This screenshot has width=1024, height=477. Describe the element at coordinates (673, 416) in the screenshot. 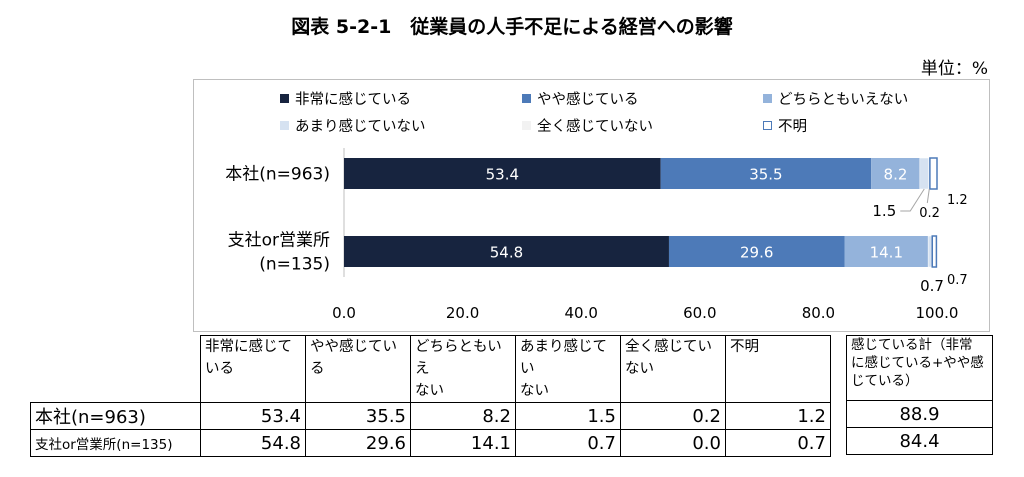

I see `table-cell: 0.2` at that location.